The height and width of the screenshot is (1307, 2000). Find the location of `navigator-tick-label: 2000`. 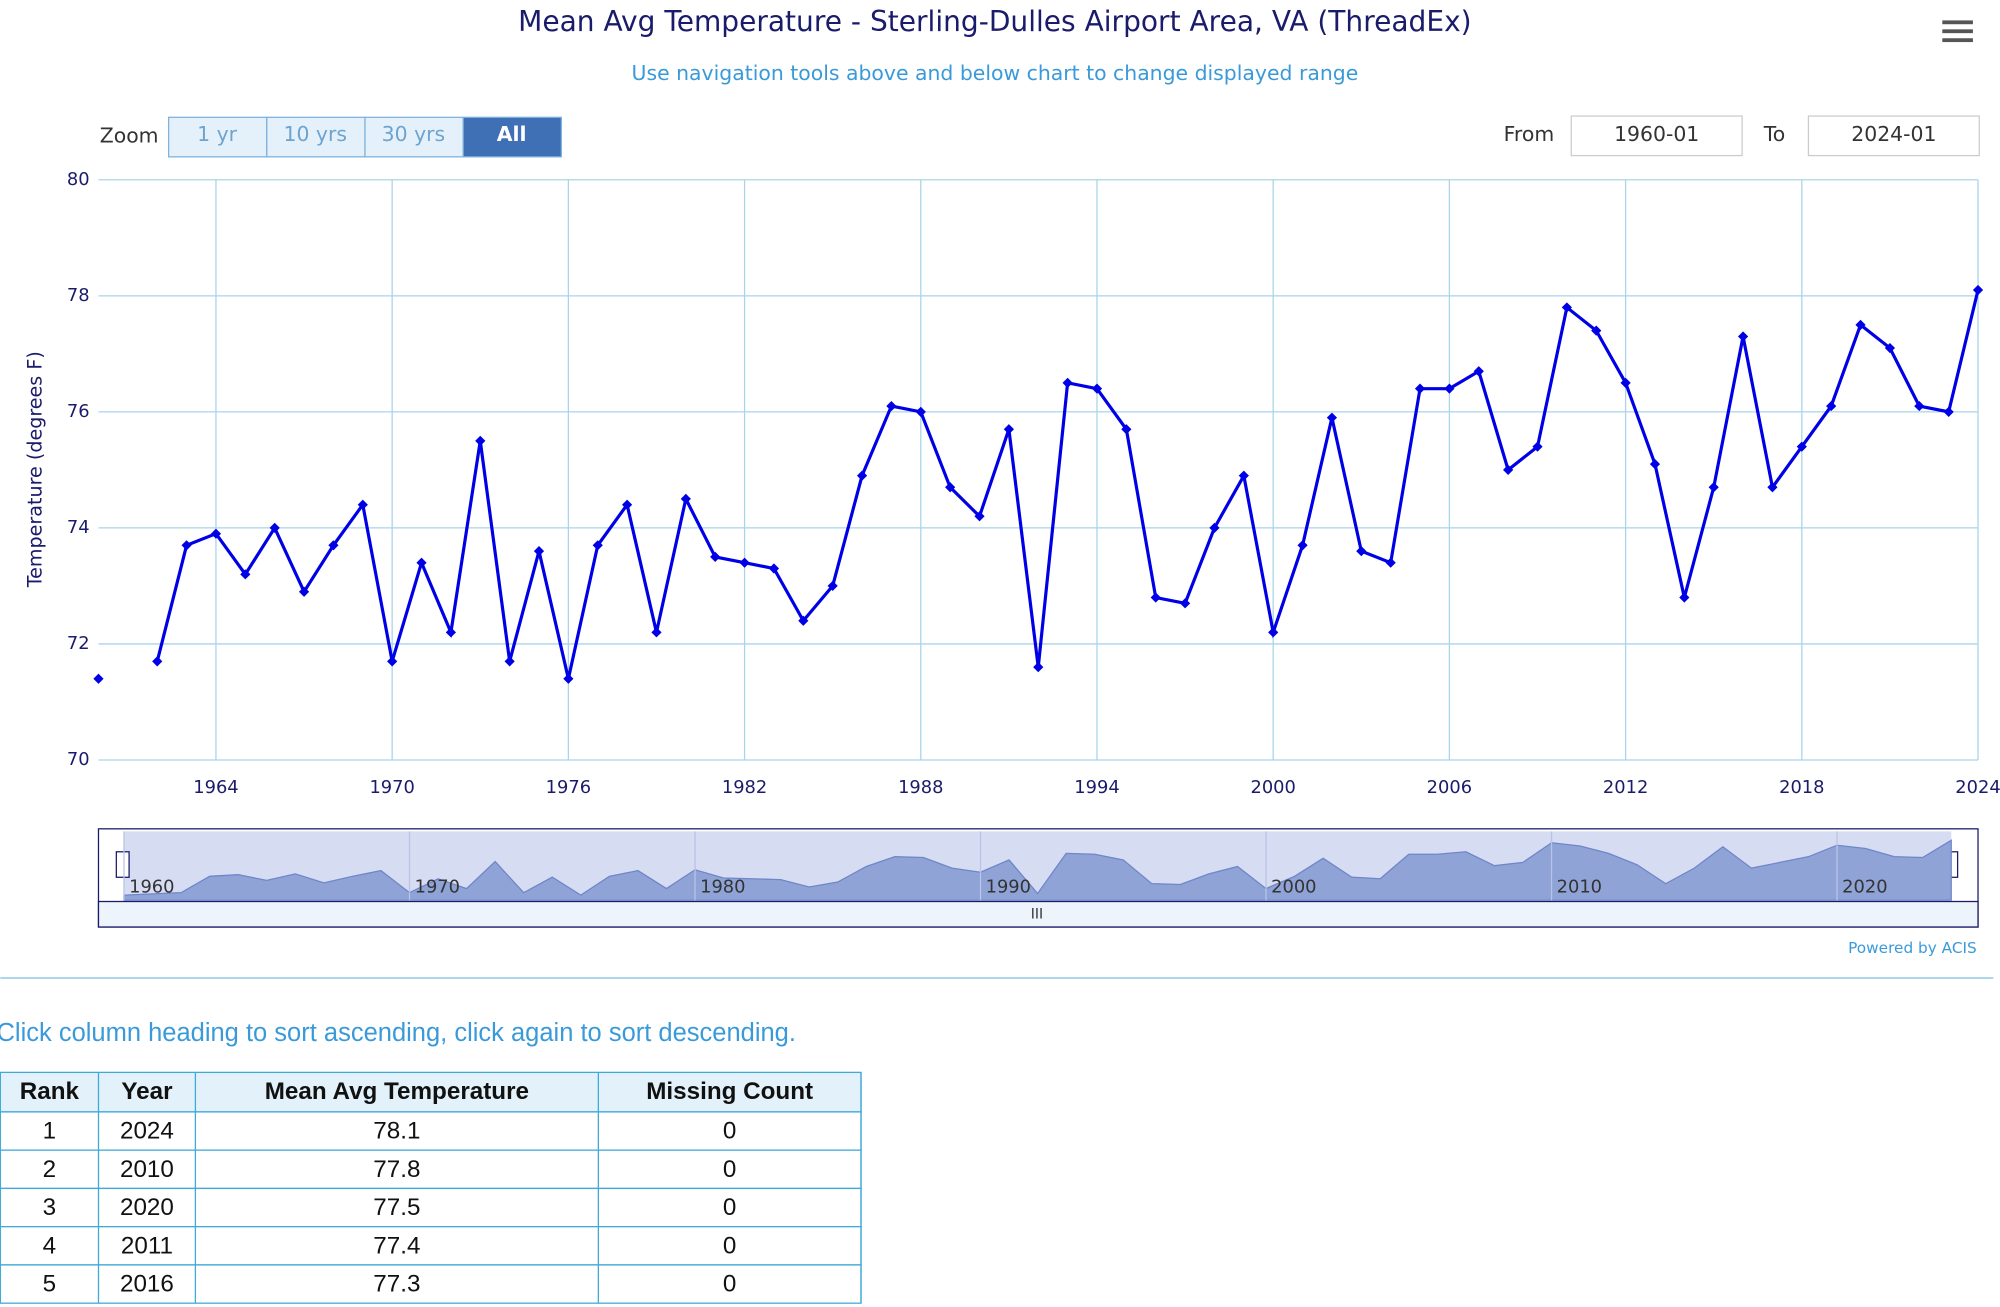

navigator-tick-label: 2000 is located at coordinates (1293, 886).